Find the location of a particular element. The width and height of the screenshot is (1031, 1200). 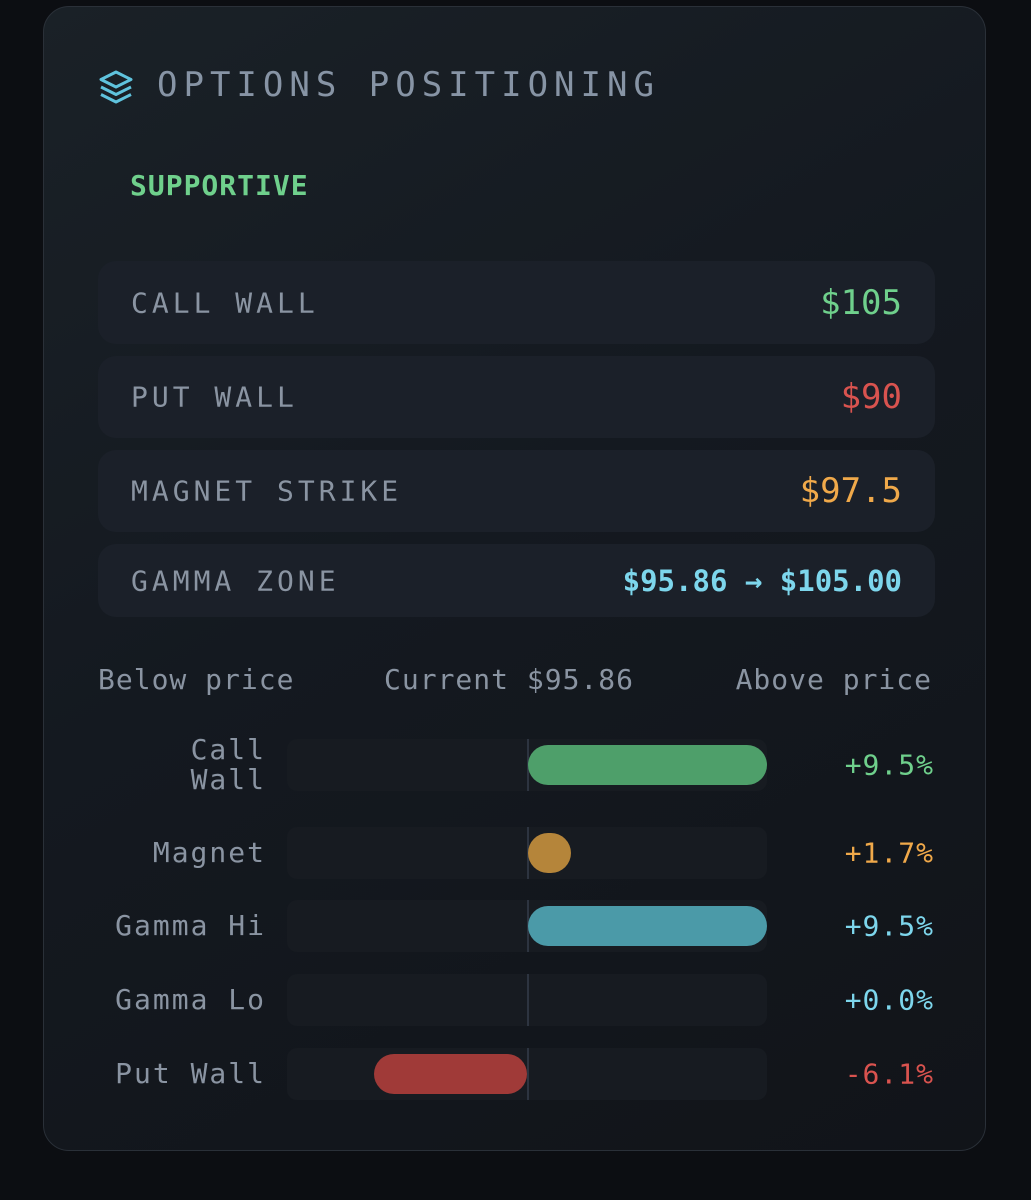

layers-icon is located at coordinates (116, 87).